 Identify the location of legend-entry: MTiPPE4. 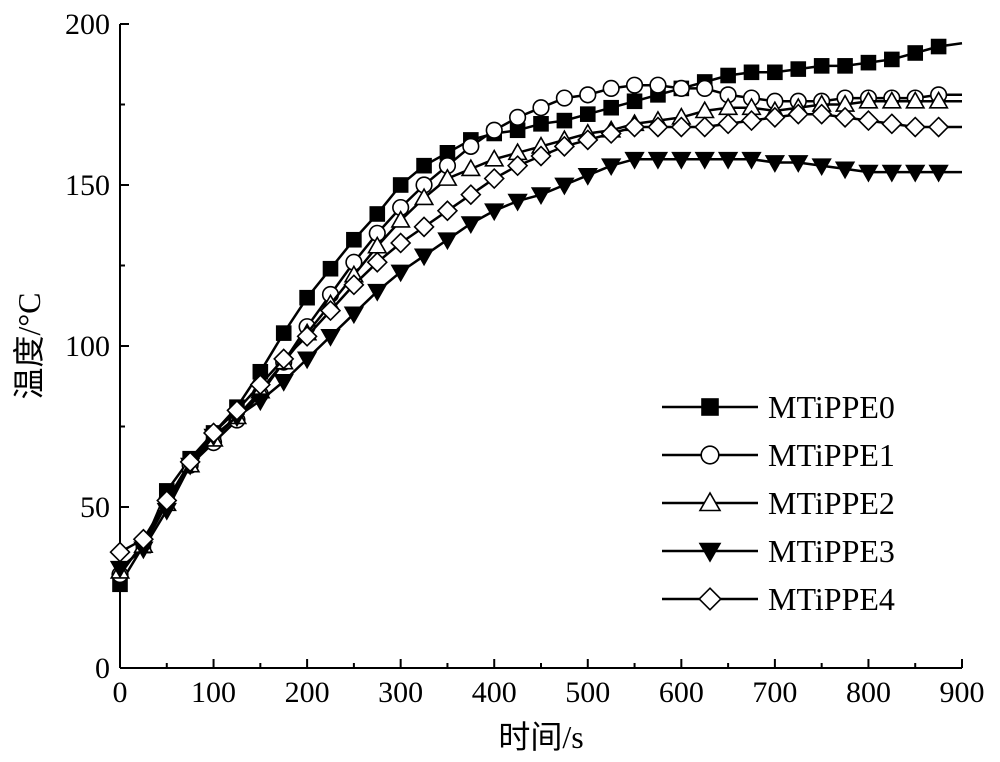
(778, 599).